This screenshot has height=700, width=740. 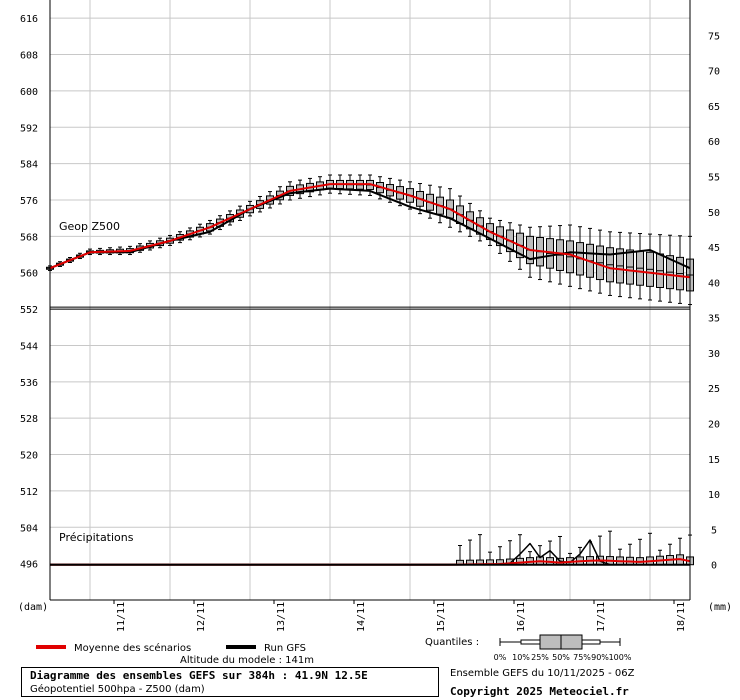 I want to click on altitude-text: Altitude du modele : 141m, so click(x=247, y=660).